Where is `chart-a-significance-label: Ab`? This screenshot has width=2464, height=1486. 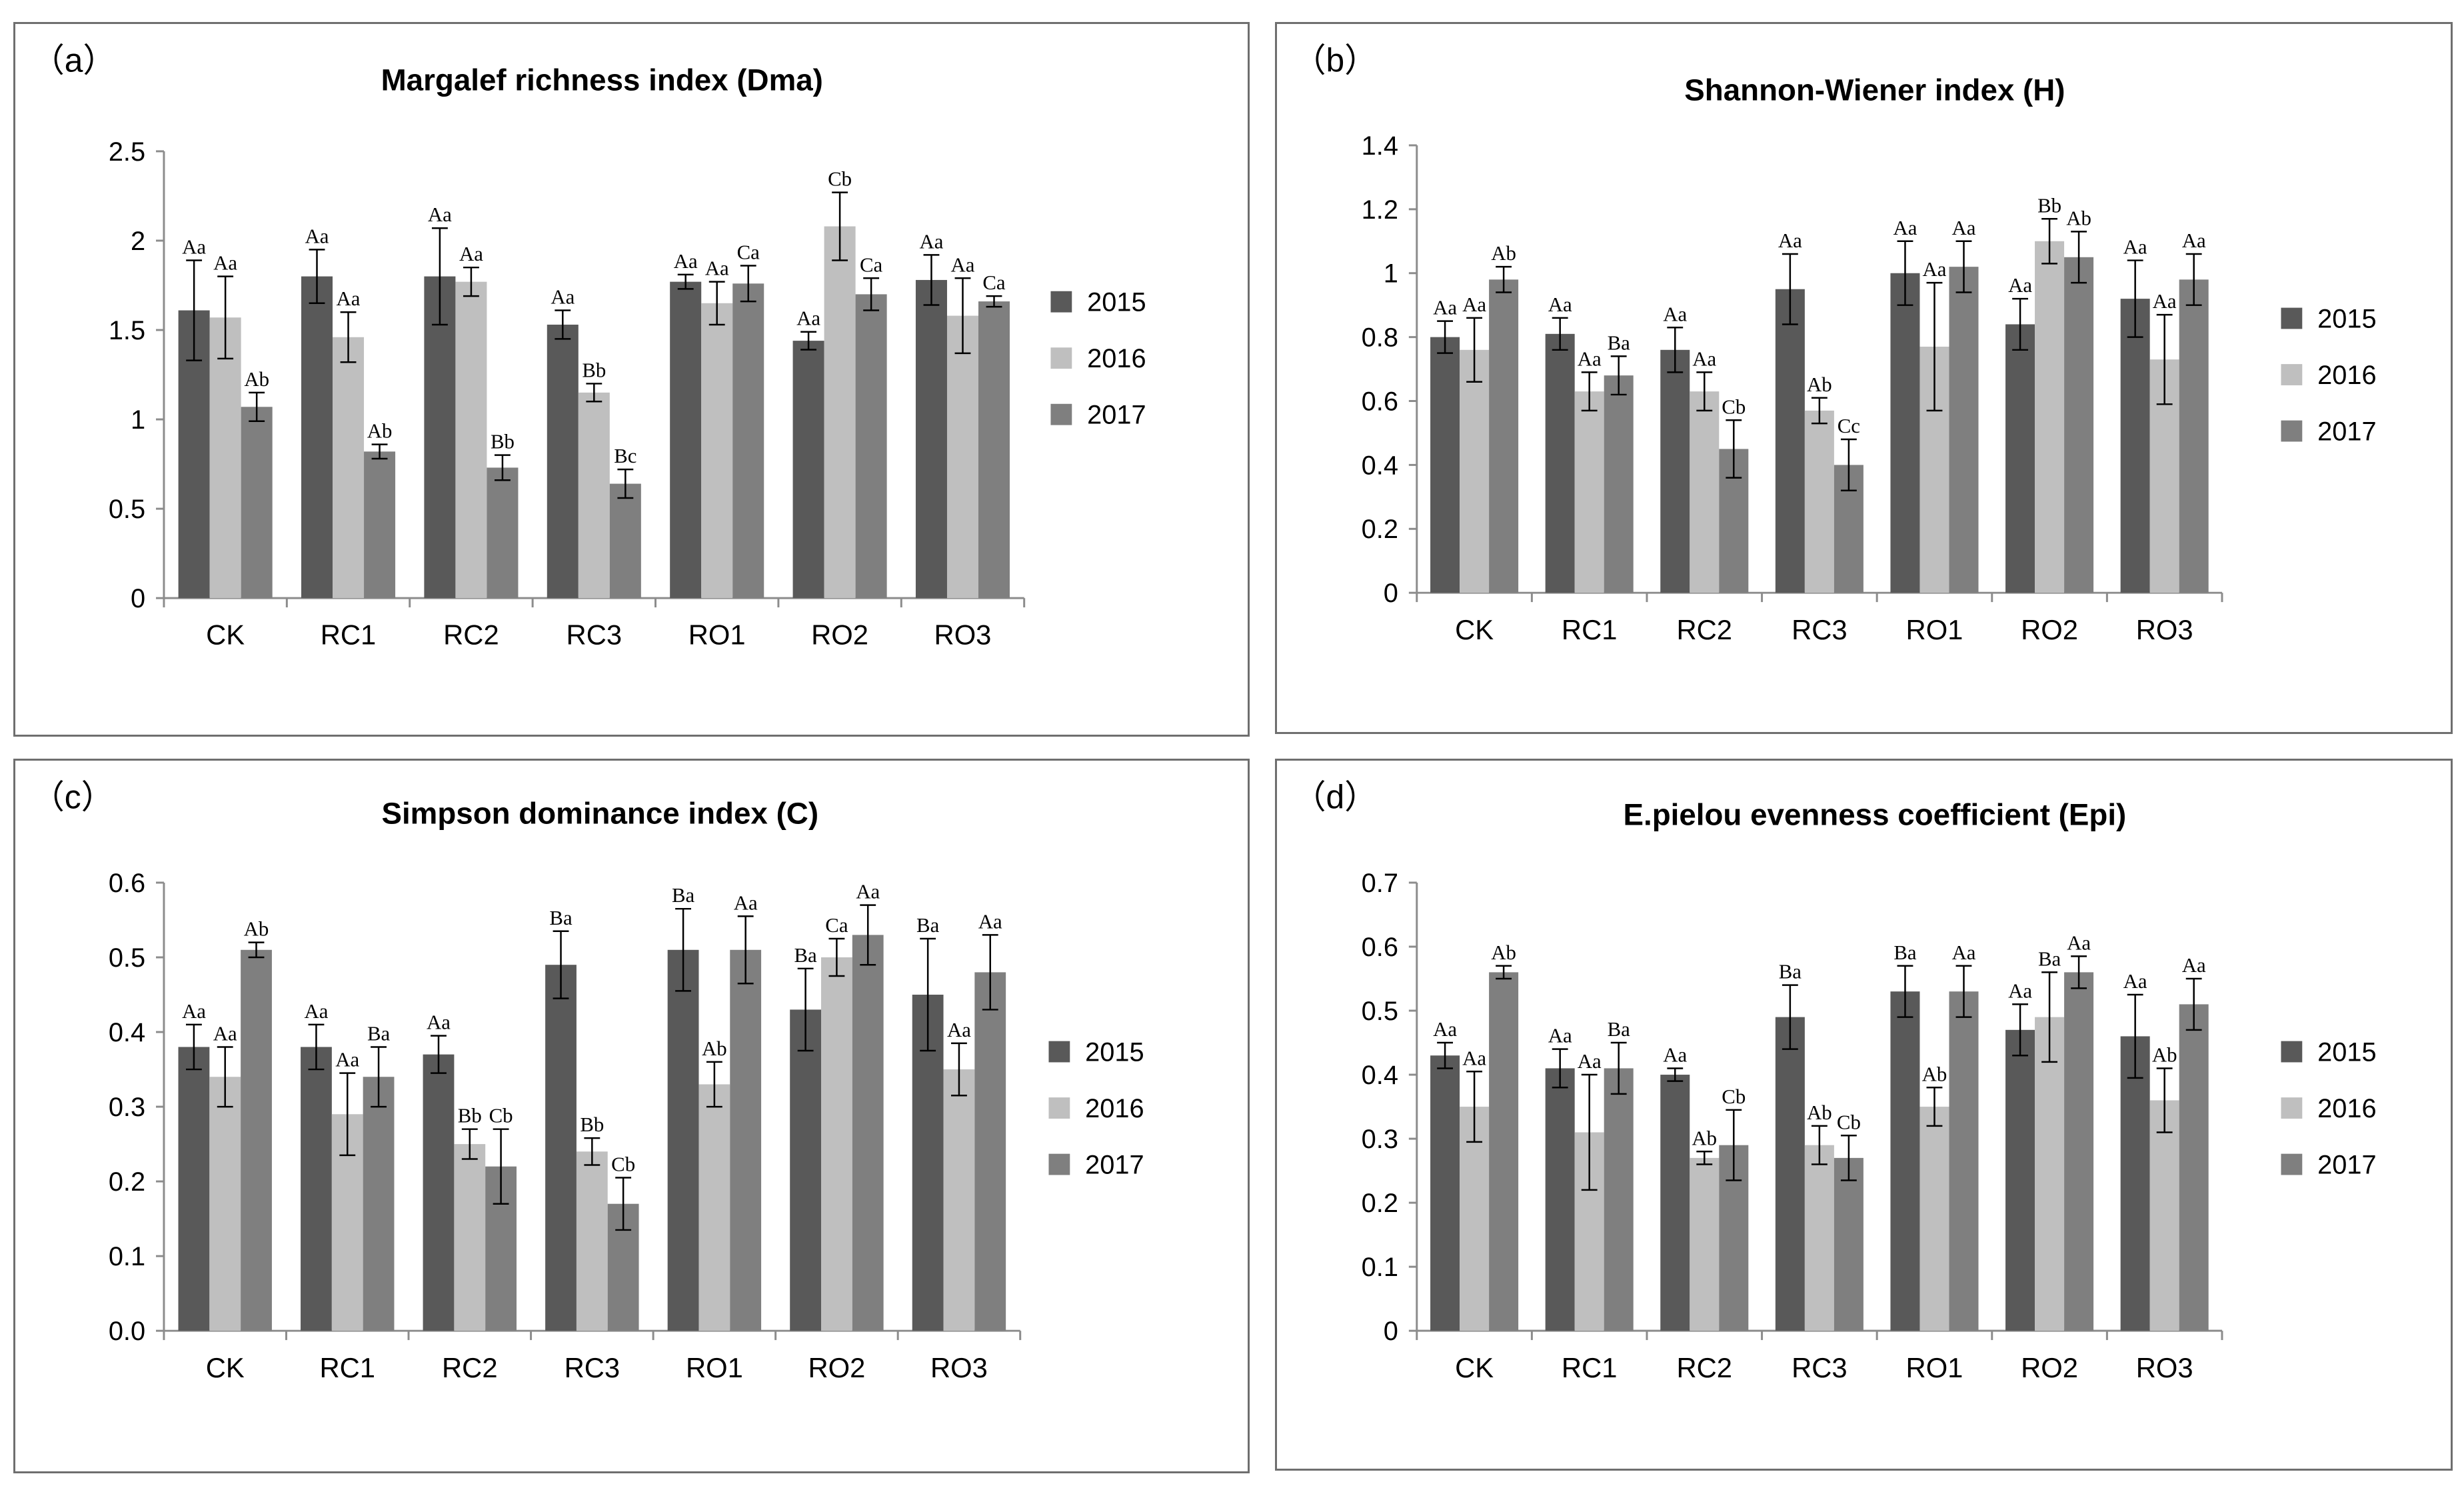 chart-a-significance-label: Ab is located at coordinates (256, 379).